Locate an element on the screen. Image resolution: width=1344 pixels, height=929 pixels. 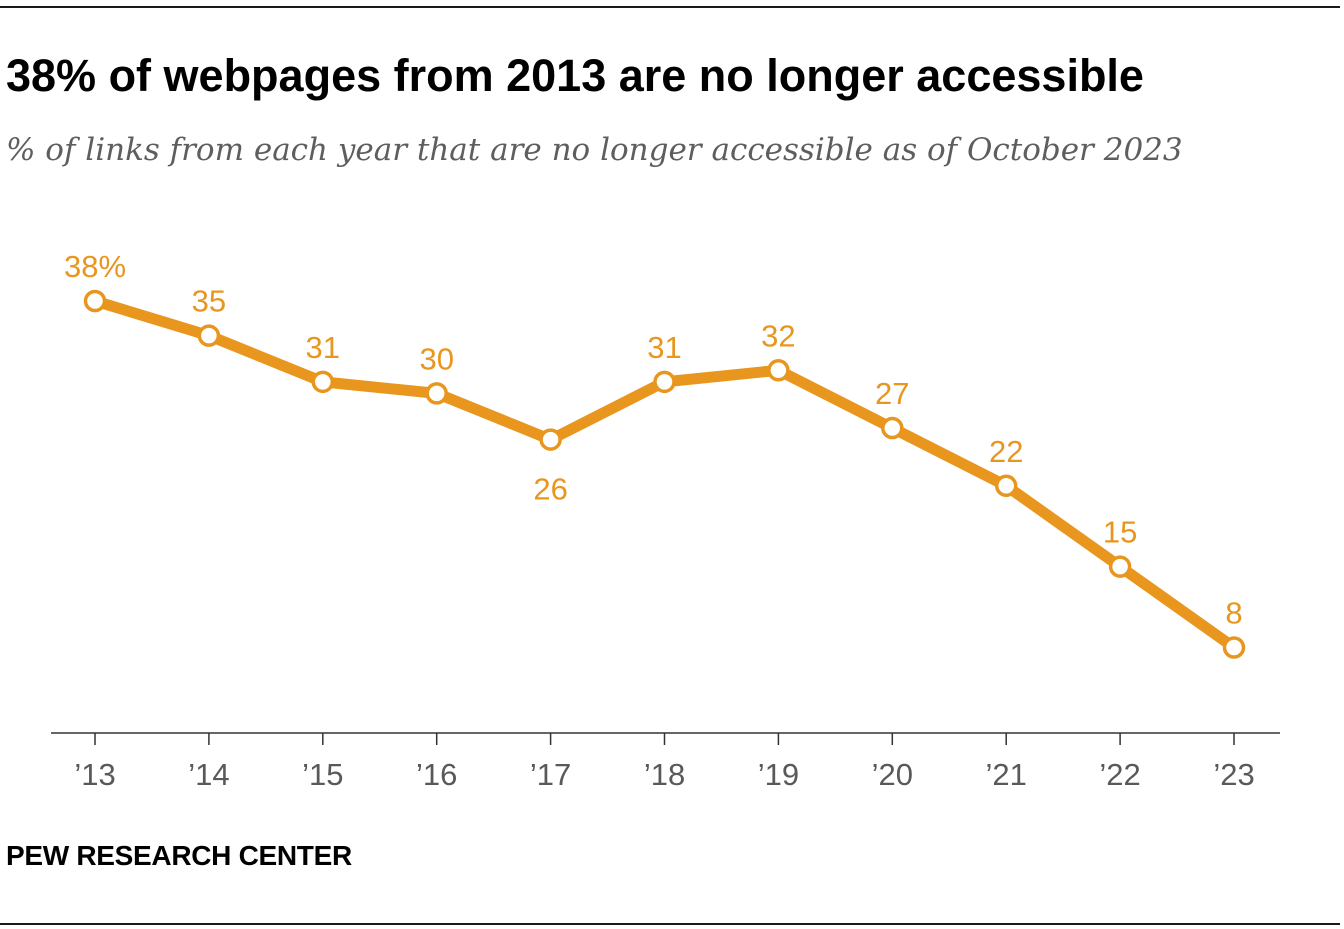
x-tick-label: ’18 is located at coordinates (664, 774).